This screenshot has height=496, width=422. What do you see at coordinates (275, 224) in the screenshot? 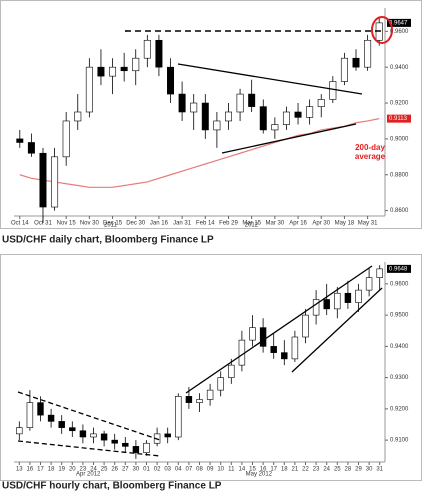
I see `x-tick-label: Mar 30` at bounding box center [275, 224].